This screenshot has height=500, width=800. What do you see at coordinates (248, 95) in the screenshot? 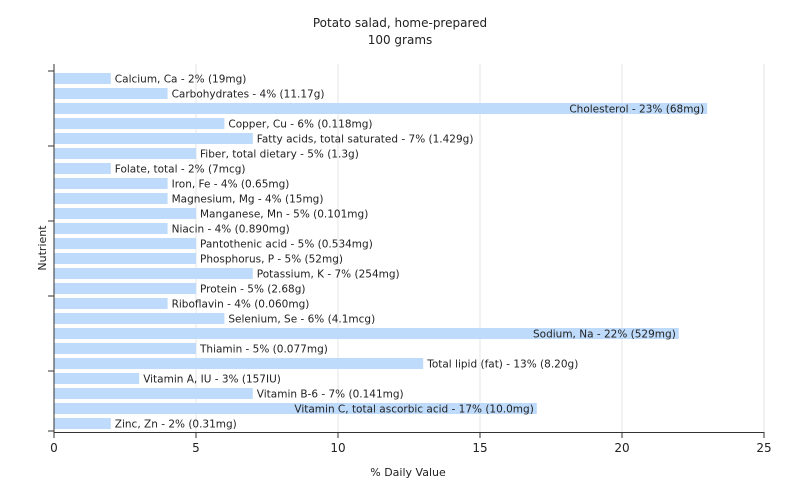
I see `bar-label: Carbohydrates - 4% (11.17g)` at bounding box center [248, 95].